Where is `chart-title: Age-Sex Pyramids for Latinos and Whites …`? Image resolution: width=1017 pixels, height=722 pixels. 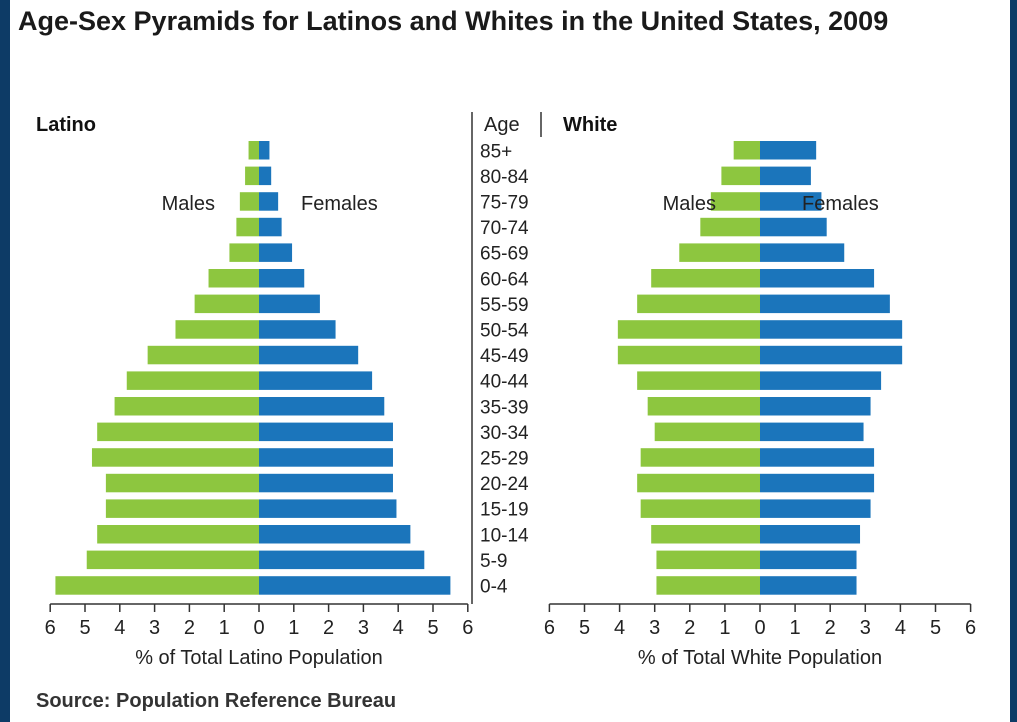
chart-title: Age-Sex Pyramids for Latinos and Whites … is located at coordinates (453, 21).